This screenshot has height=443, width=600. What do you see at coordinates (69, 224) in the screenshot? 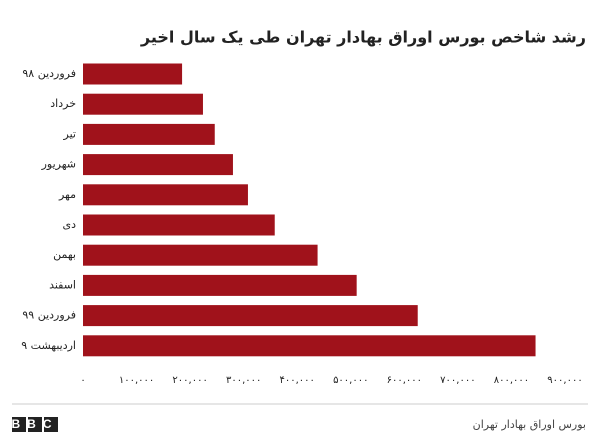
I see `y-tick-label: دی` at bounding box center [69, 224].